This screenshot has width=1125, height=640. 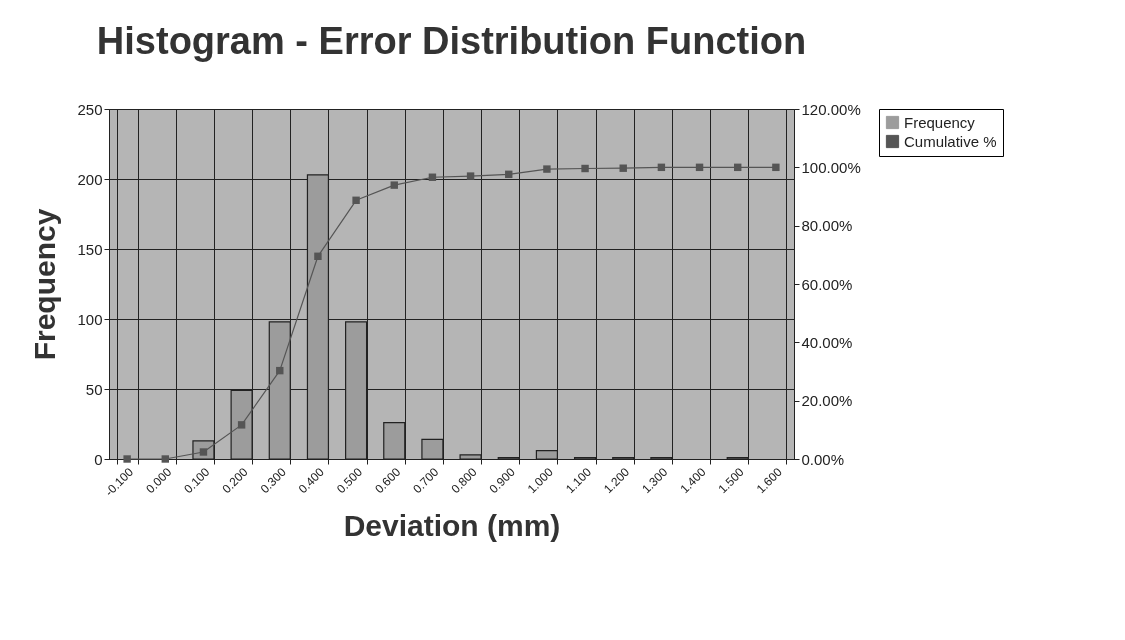 What do you see at coordinates (452, 526) in the screenshot?
I see `x-axis-title: Deviation (mm)` at bounding box center [452, 526].